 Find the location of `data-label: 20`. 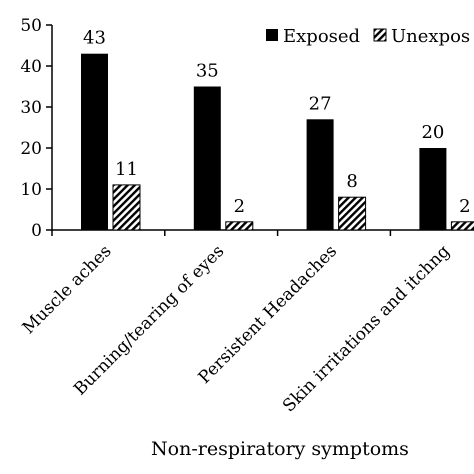

data-label: 20 is located at coordinates (432, 132).